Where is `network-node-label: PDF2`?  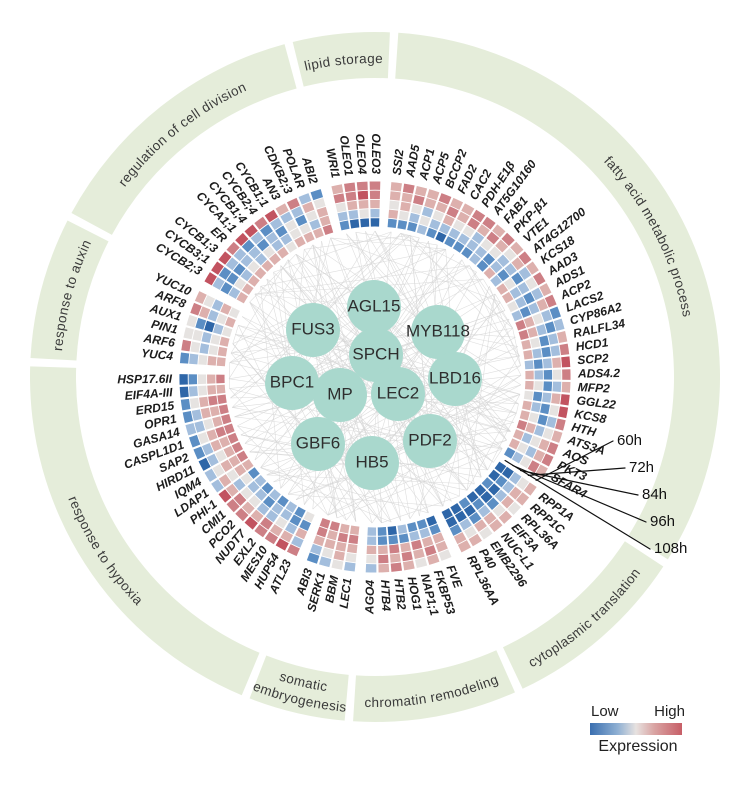 network-node-label: PDF2 is located at coordinates (429, 439).